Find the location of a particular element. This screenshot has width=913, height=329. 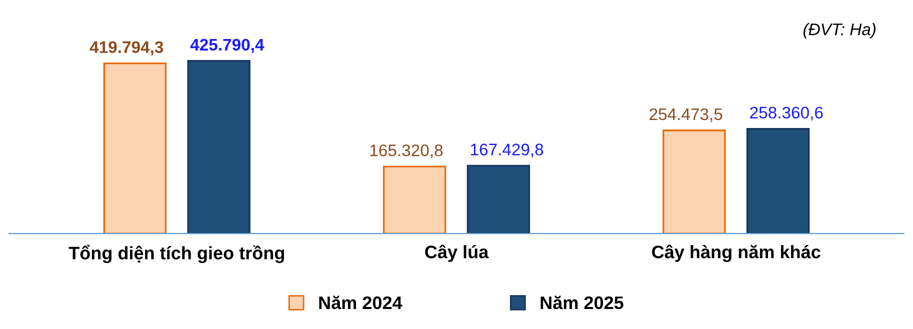

data-label: 254.473,5 is located at coordinates (686, 115).